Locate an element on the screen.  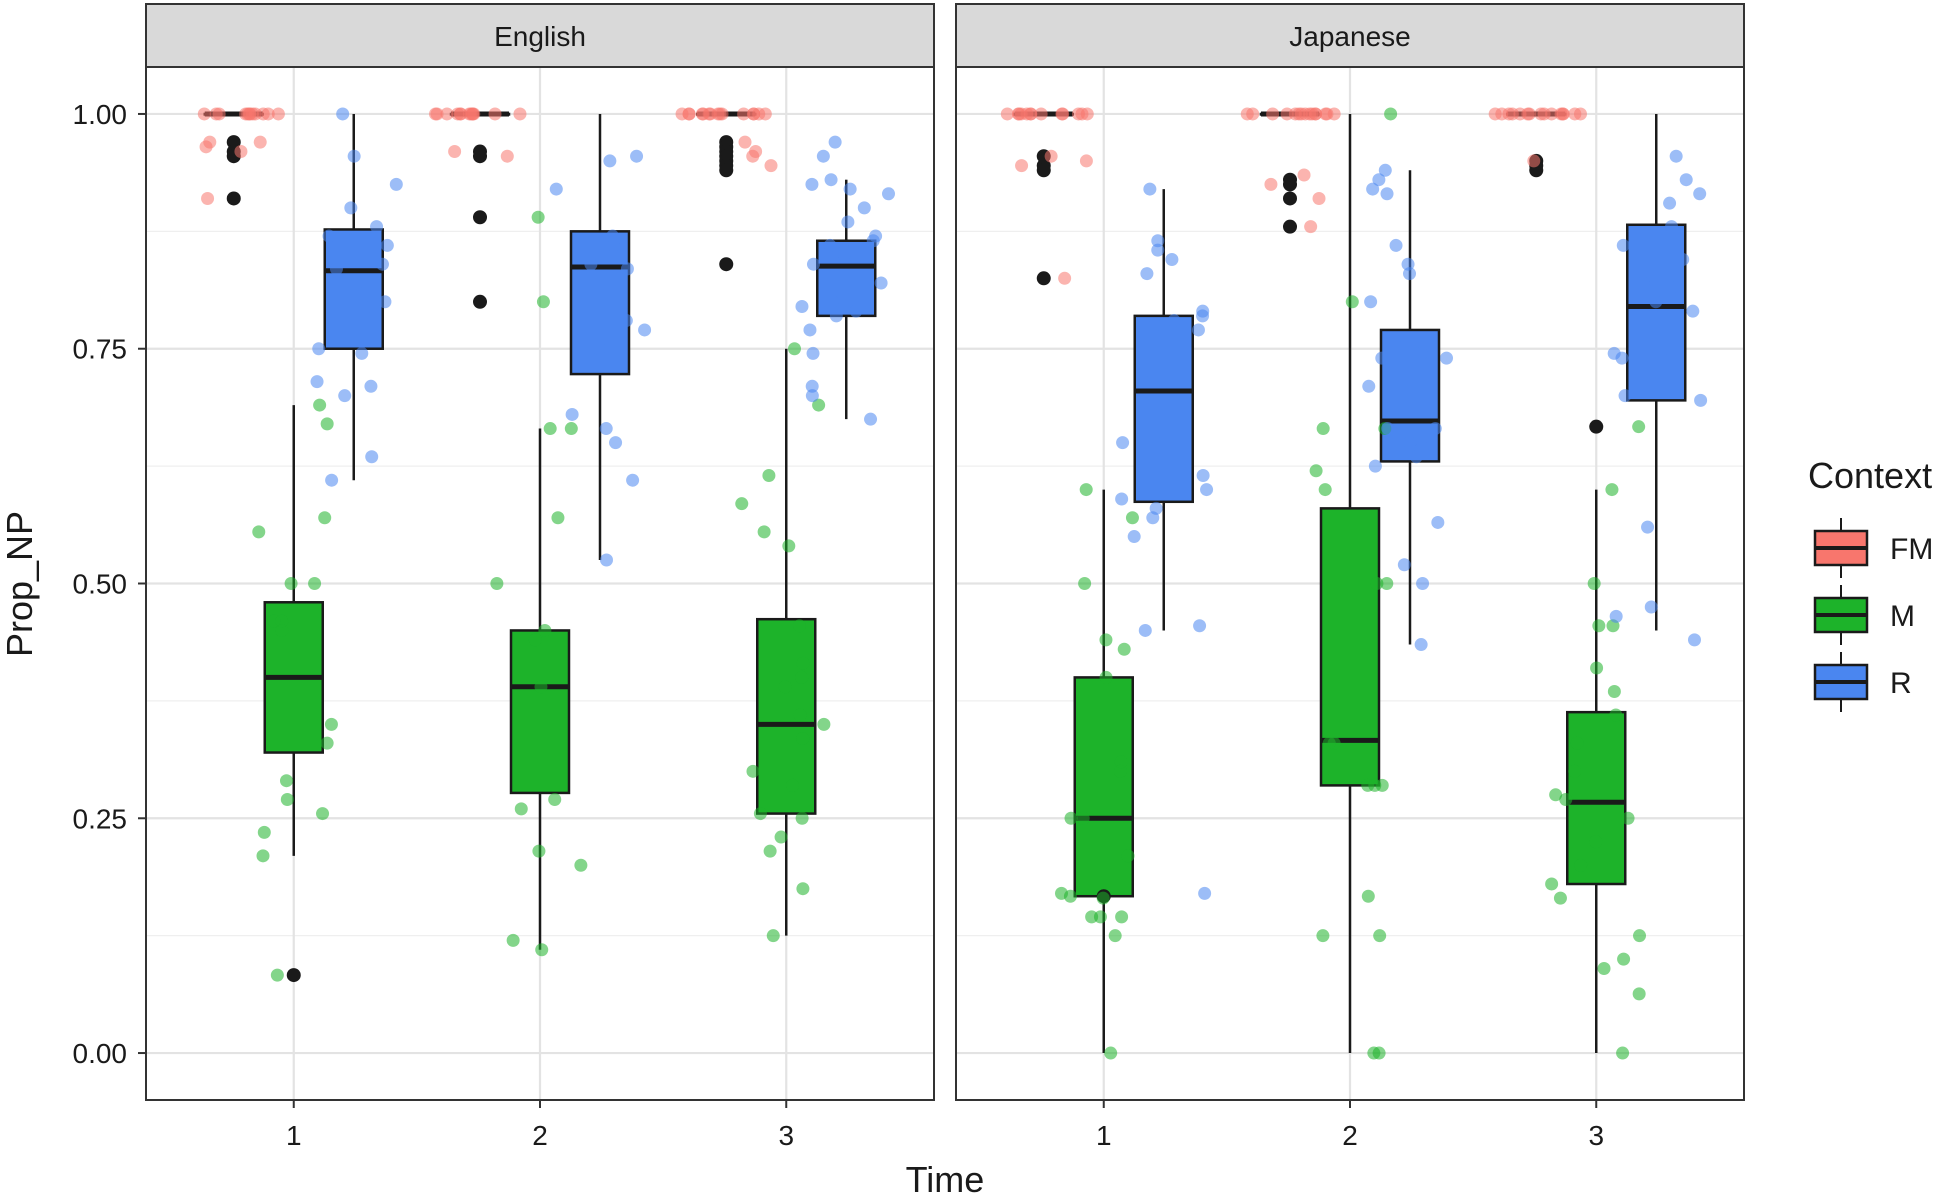
legend-label: FM is located at coordinates (1911, 549).